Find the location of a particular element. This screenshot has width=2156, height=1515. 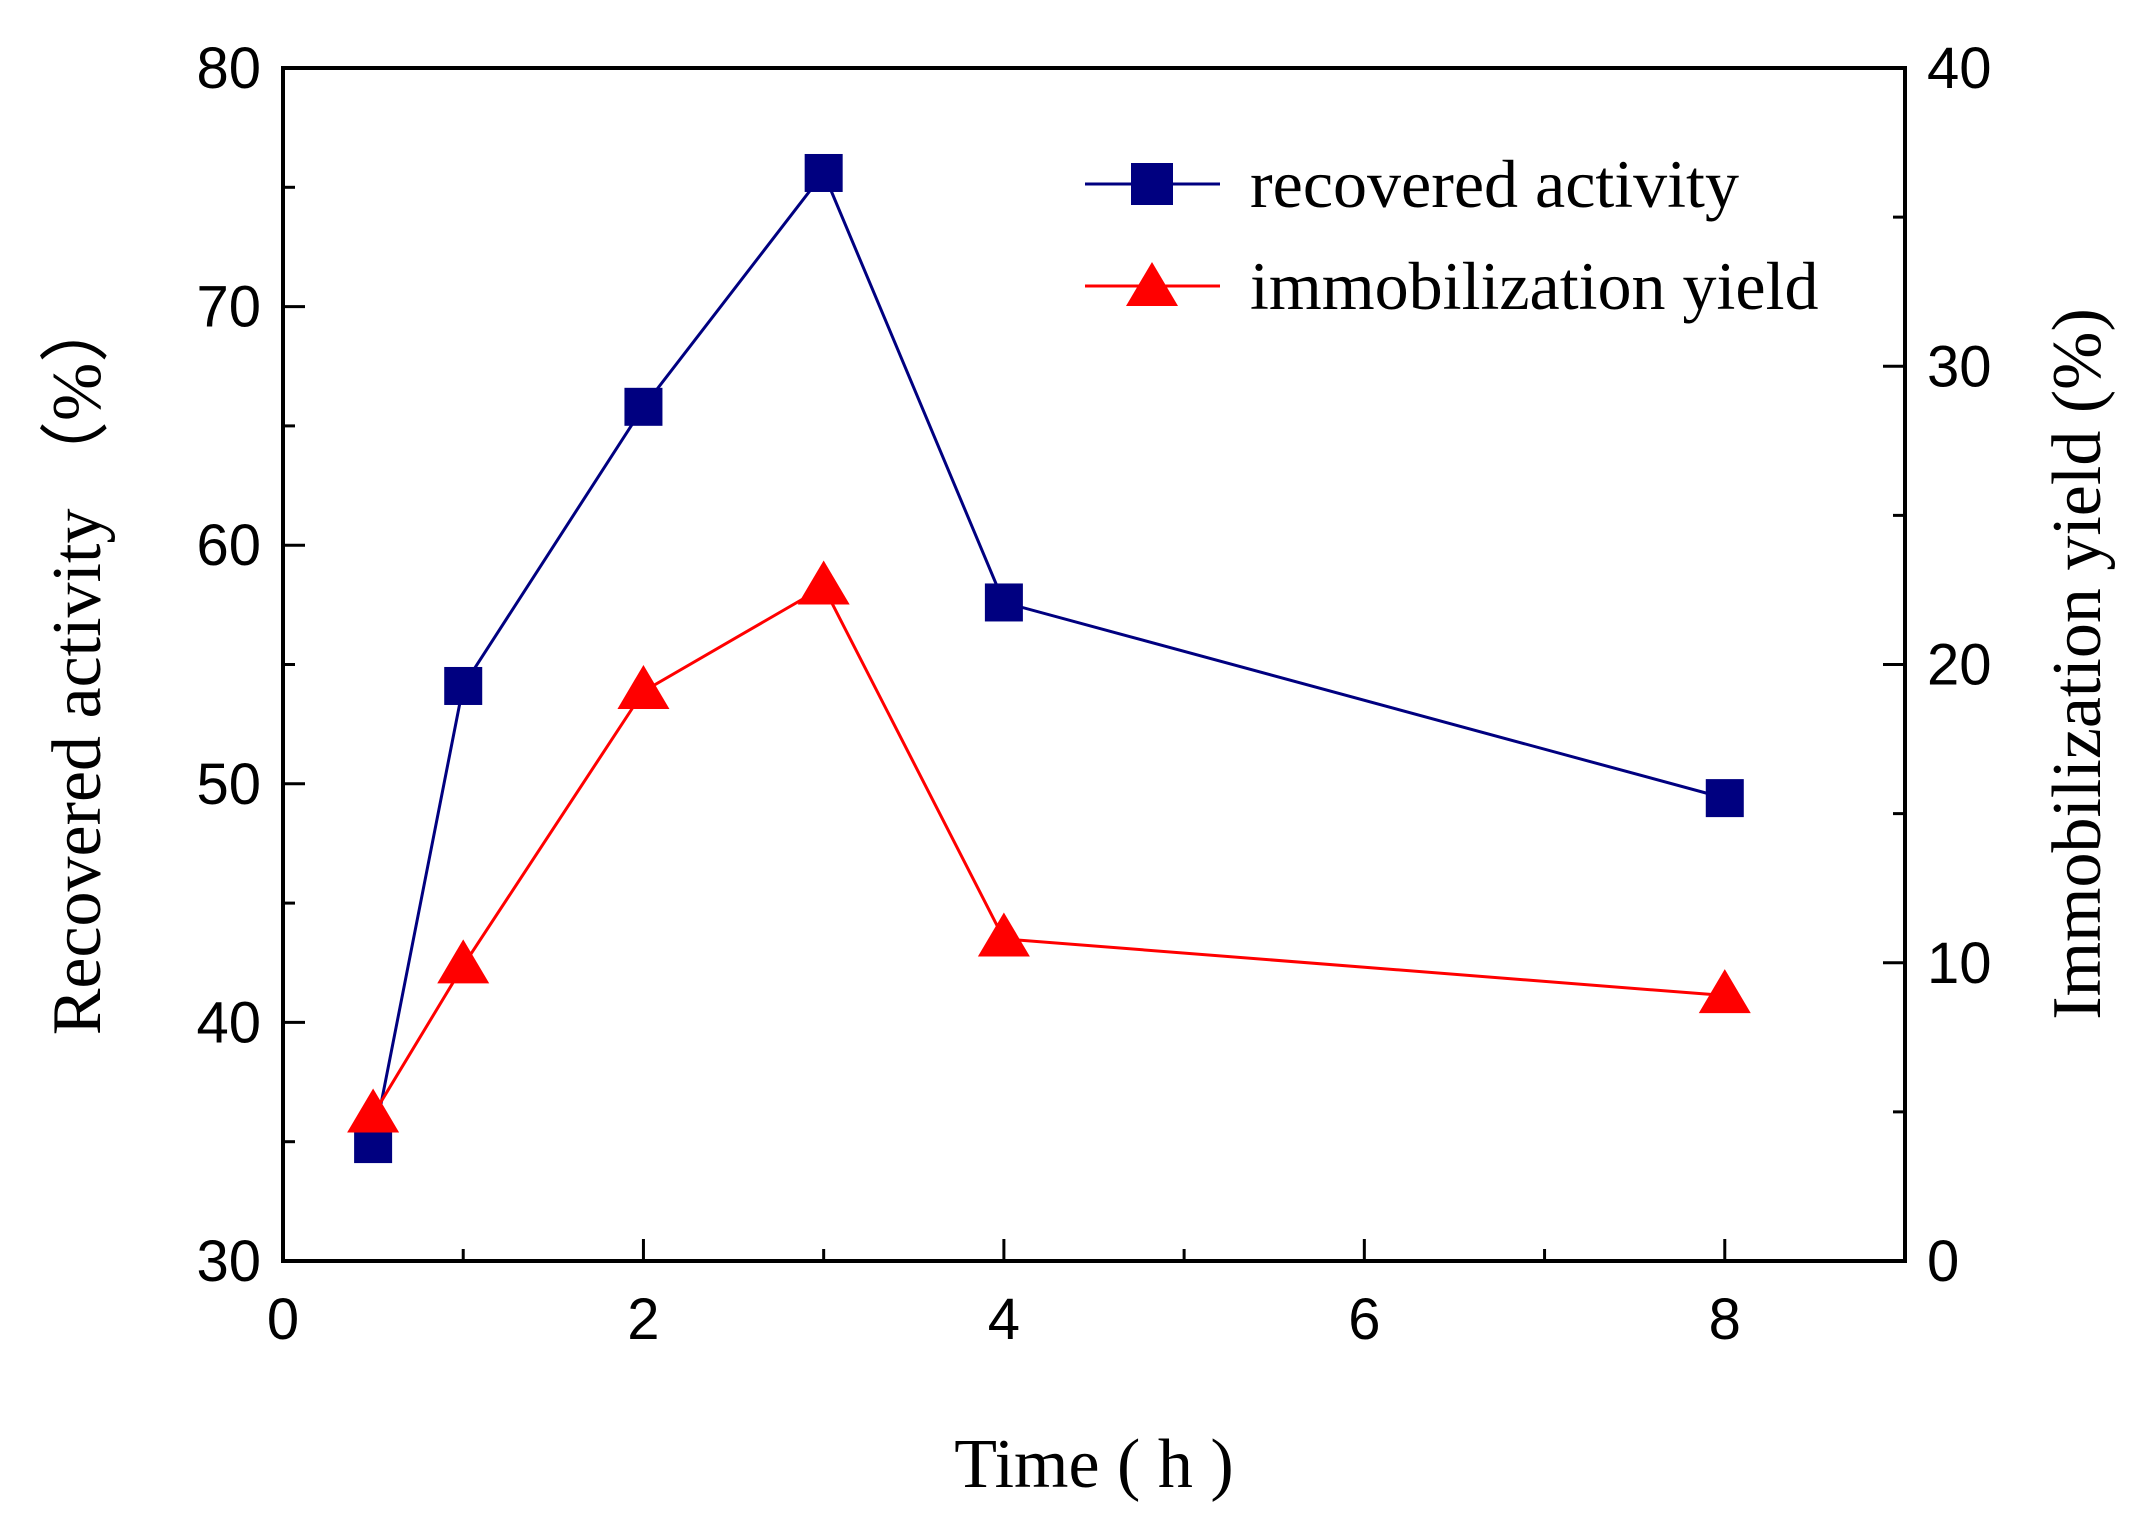

legend-label-immobilization-yield: immobilization yield is located at coordinates (1534, 286).